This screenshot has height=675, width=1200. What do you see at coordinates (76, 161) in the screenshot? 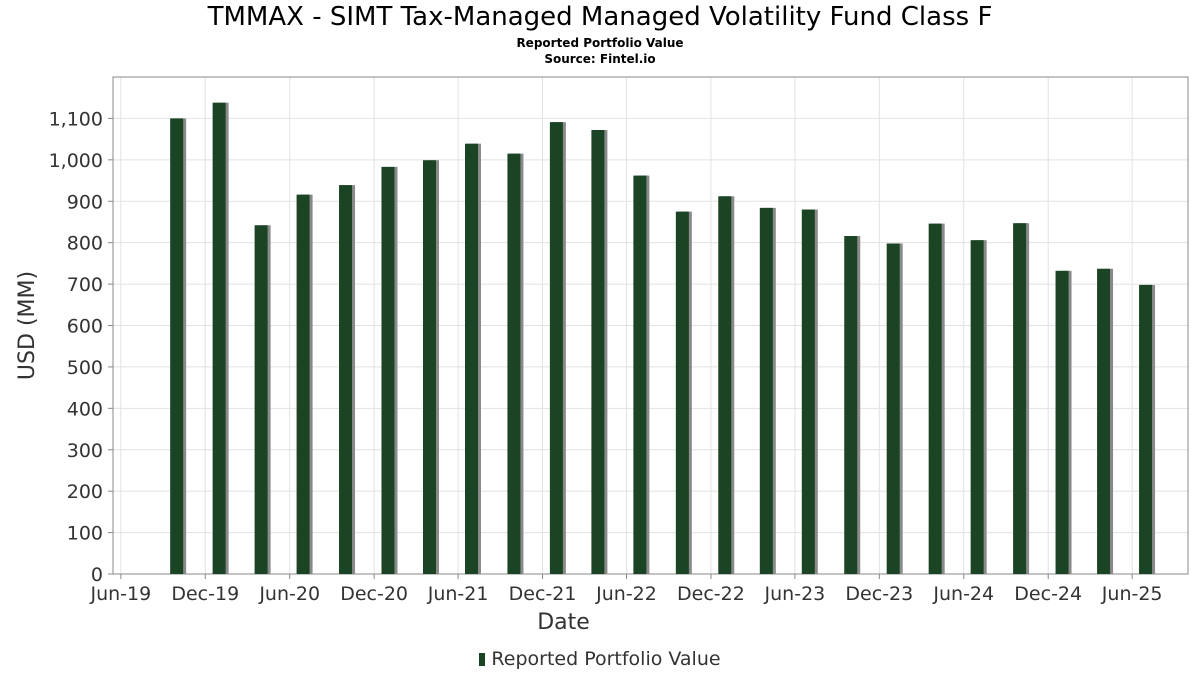
I see `y-tick-label: 1,000` at bounding box center [76, 161].